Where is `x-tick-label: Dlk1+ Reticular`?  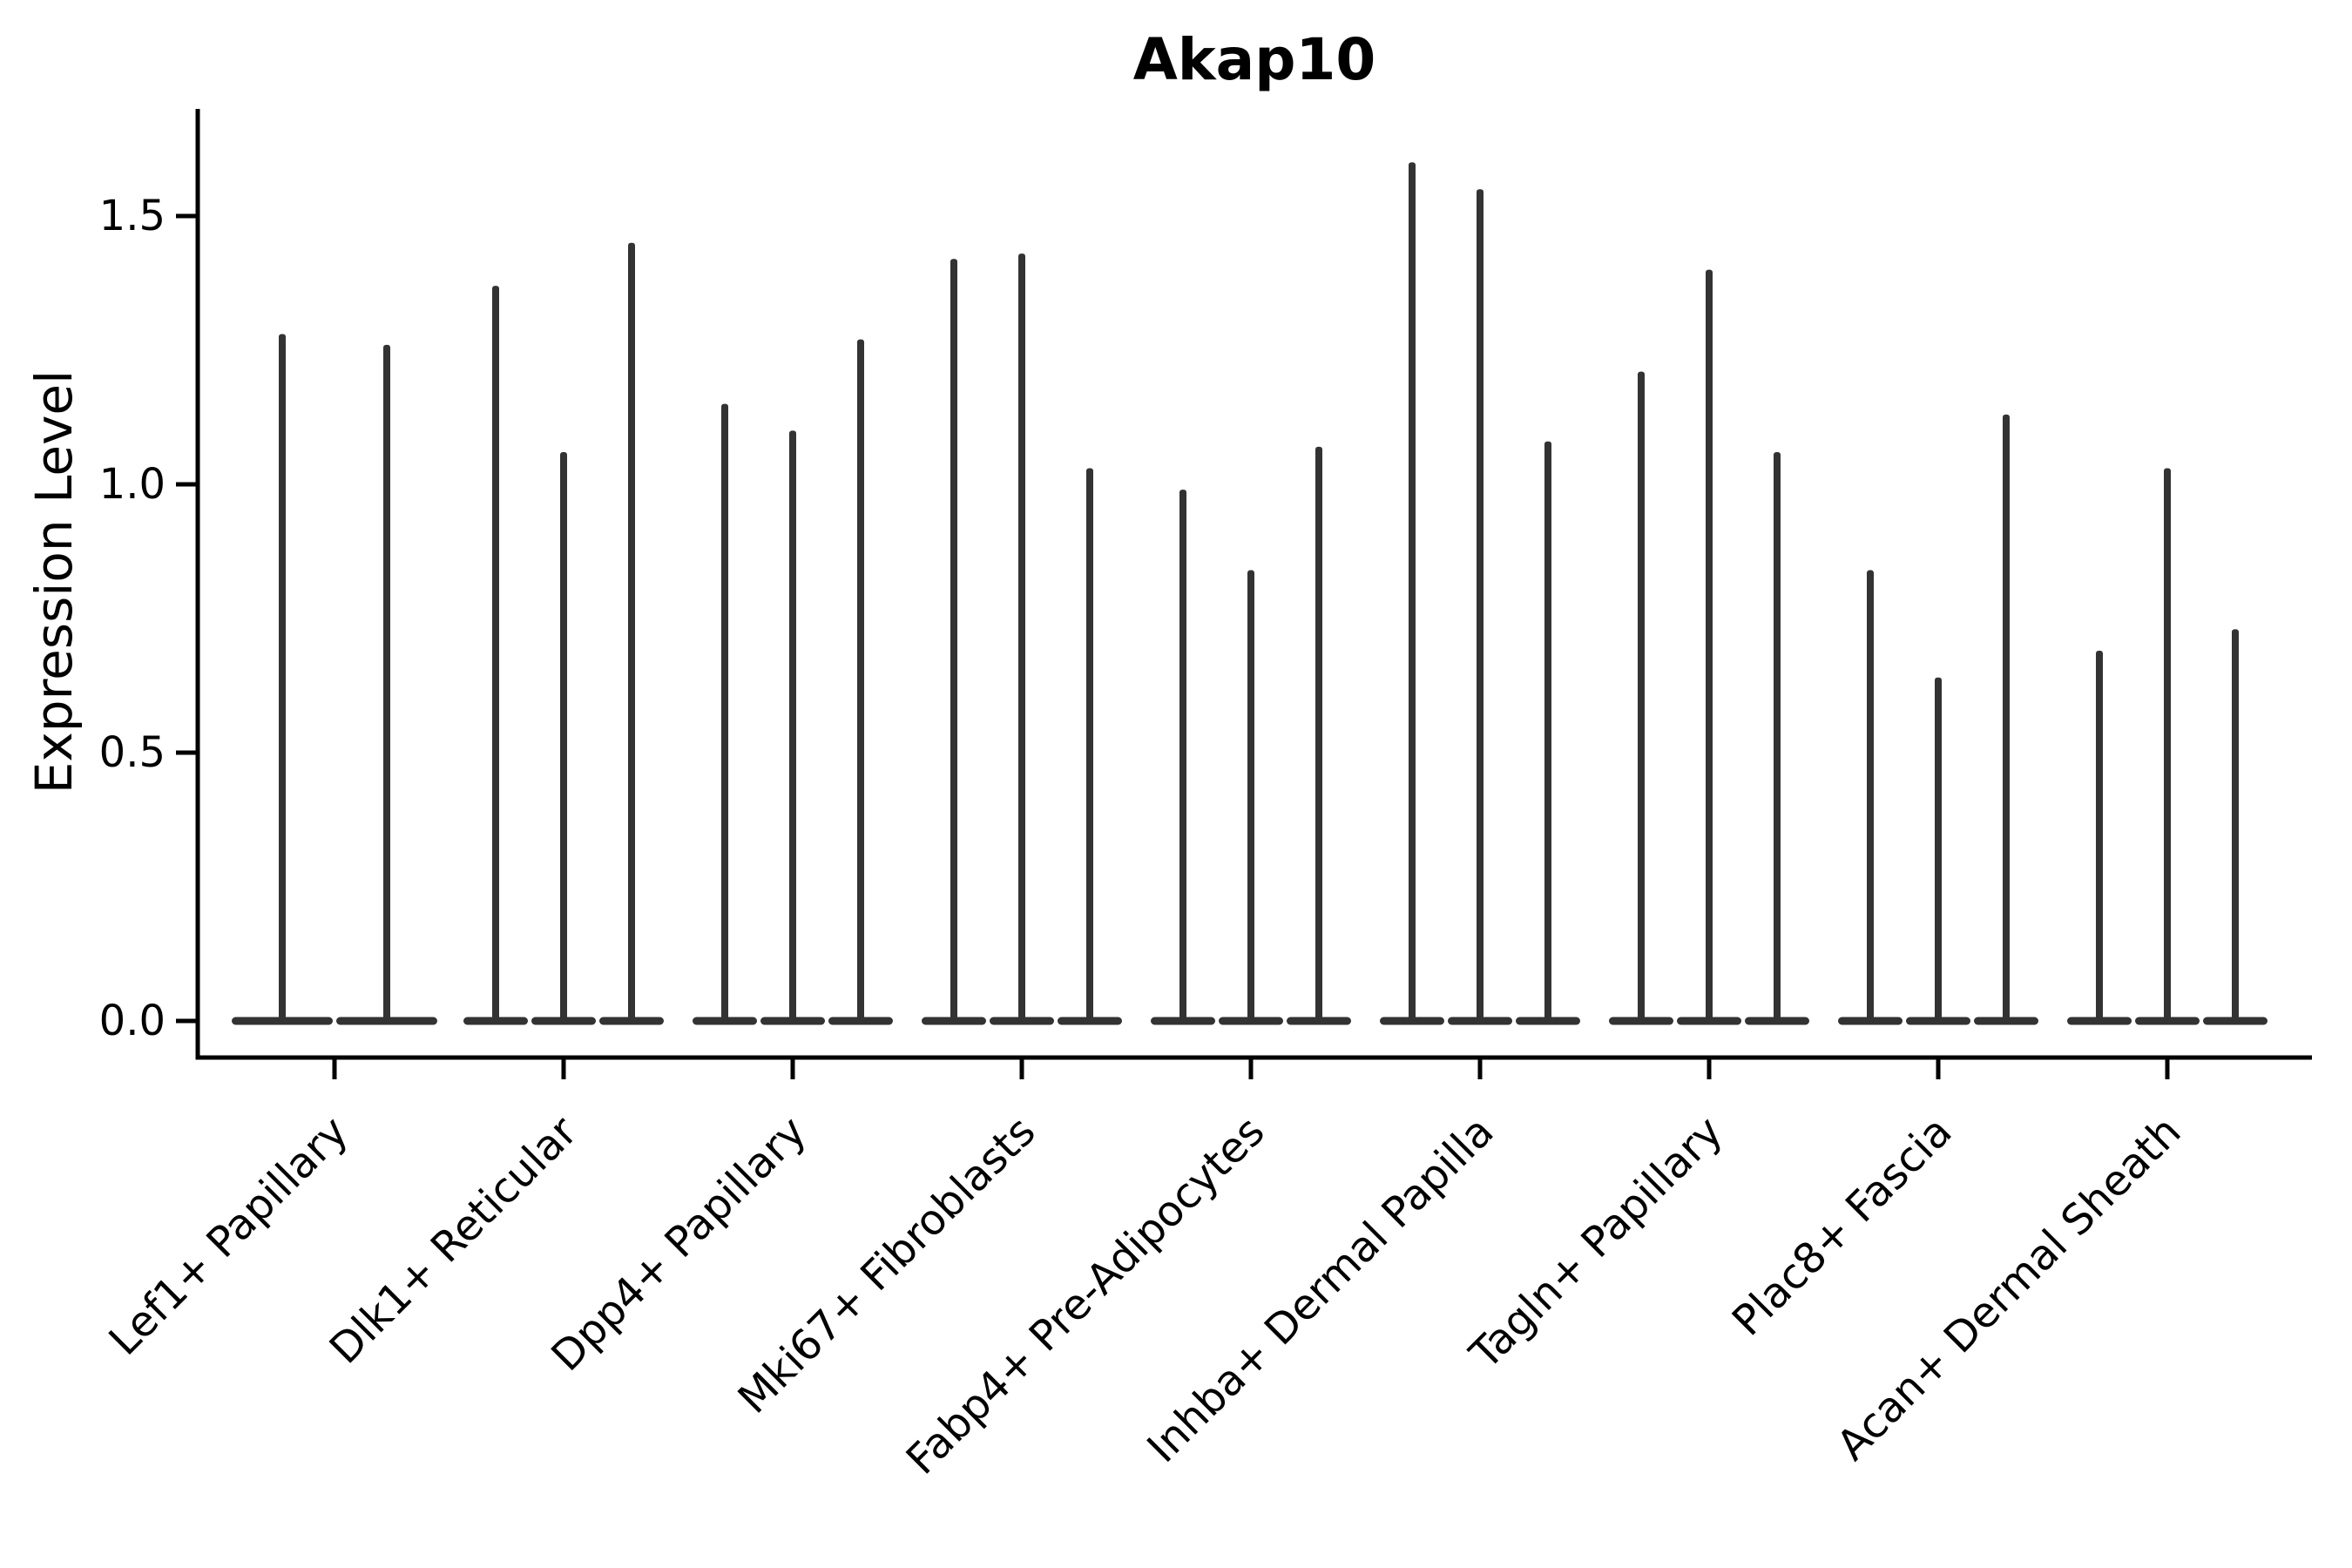 x-tick-label: Dlk1+ Reticular is located at coordinates (454, 1241).